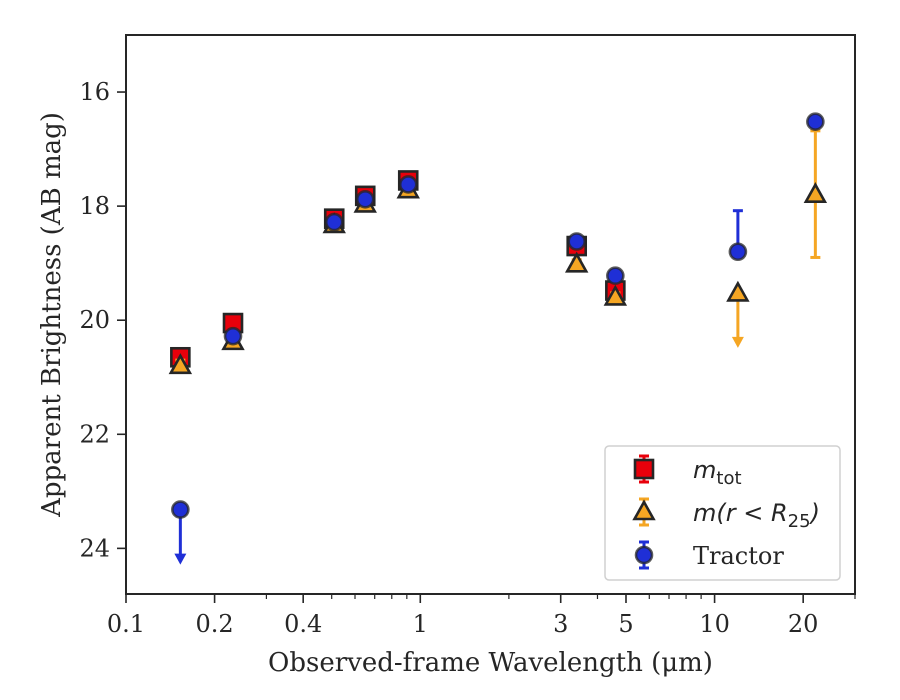  Describe the element at coordinates (94, 92) in the screenshot. I see `y-tick-label: 16` at that location.